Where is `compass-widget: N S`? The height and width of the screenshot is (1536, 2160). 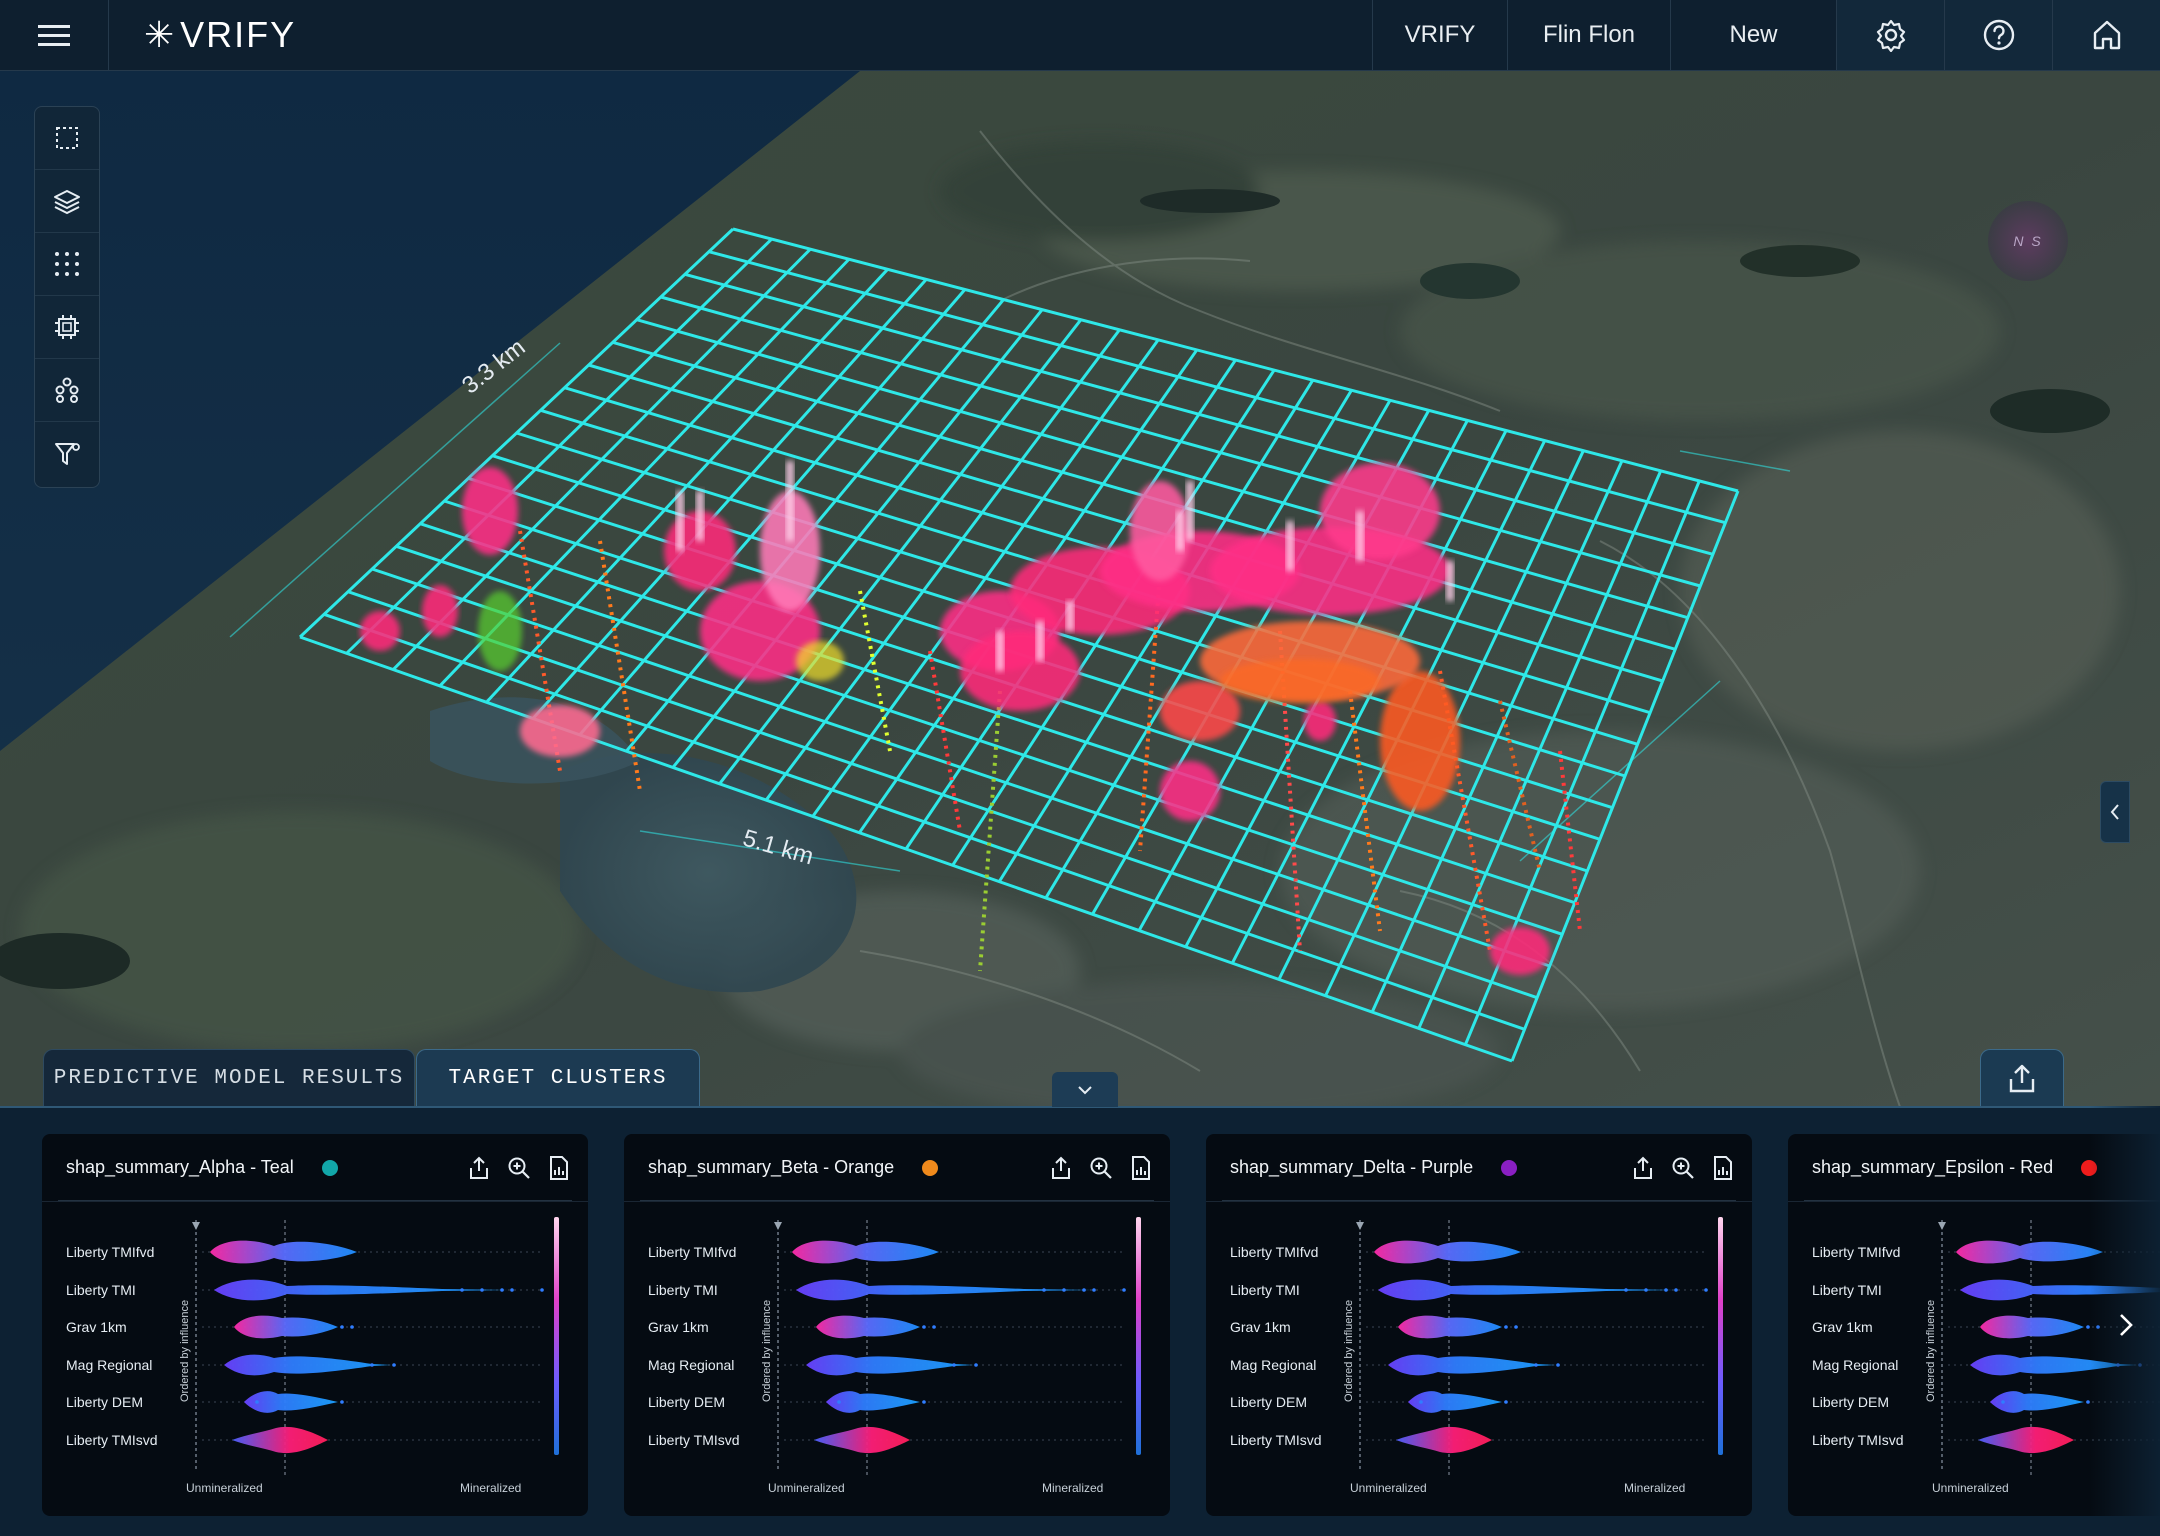 compass-widget: N S is located at coordinates (2028, 241).